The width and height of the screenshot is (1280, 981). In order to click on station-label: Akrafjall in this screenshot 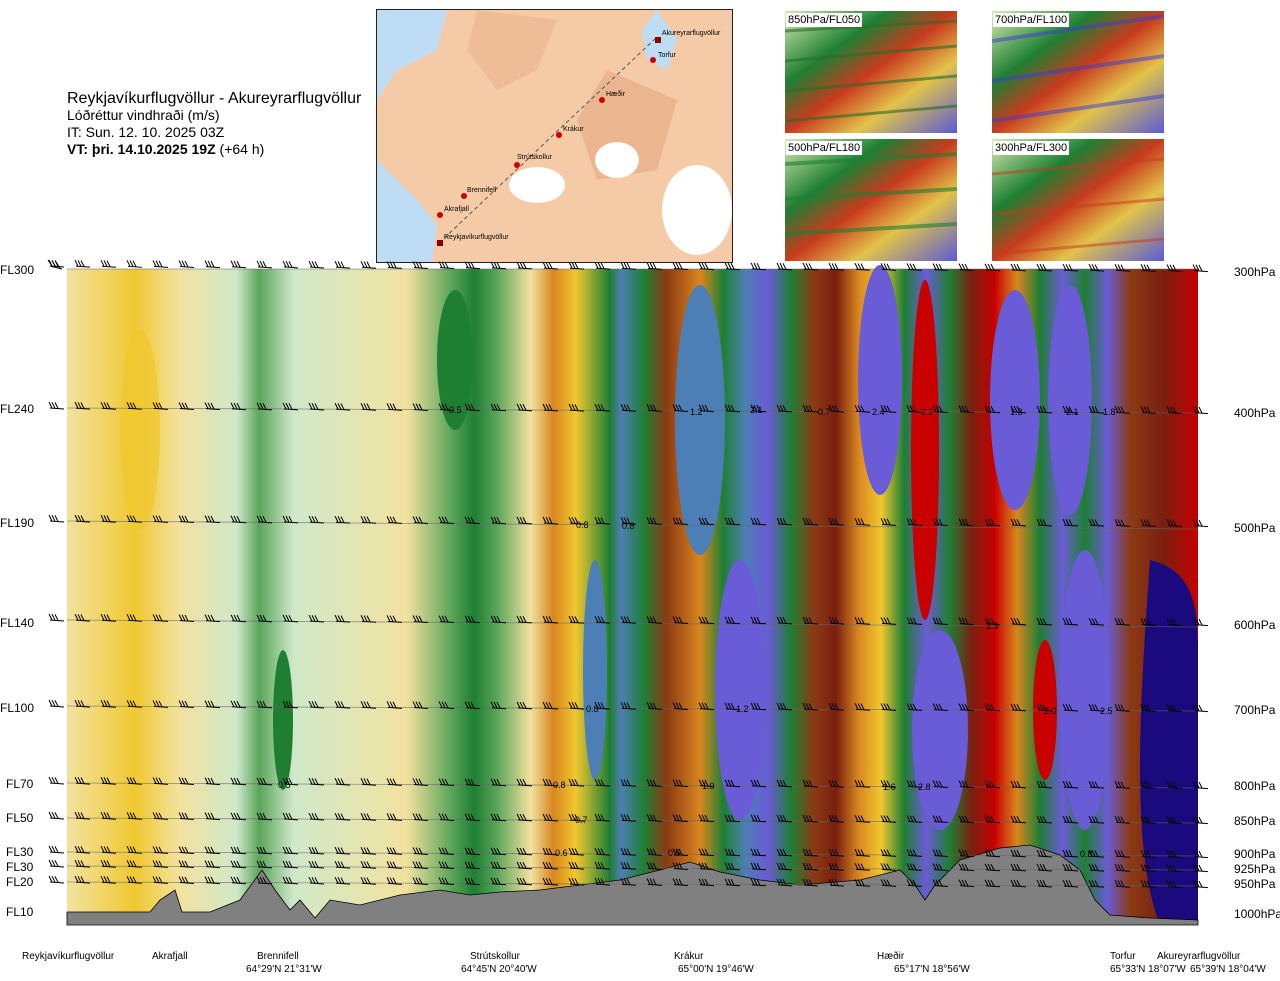, I will do `click(170, 956)`.